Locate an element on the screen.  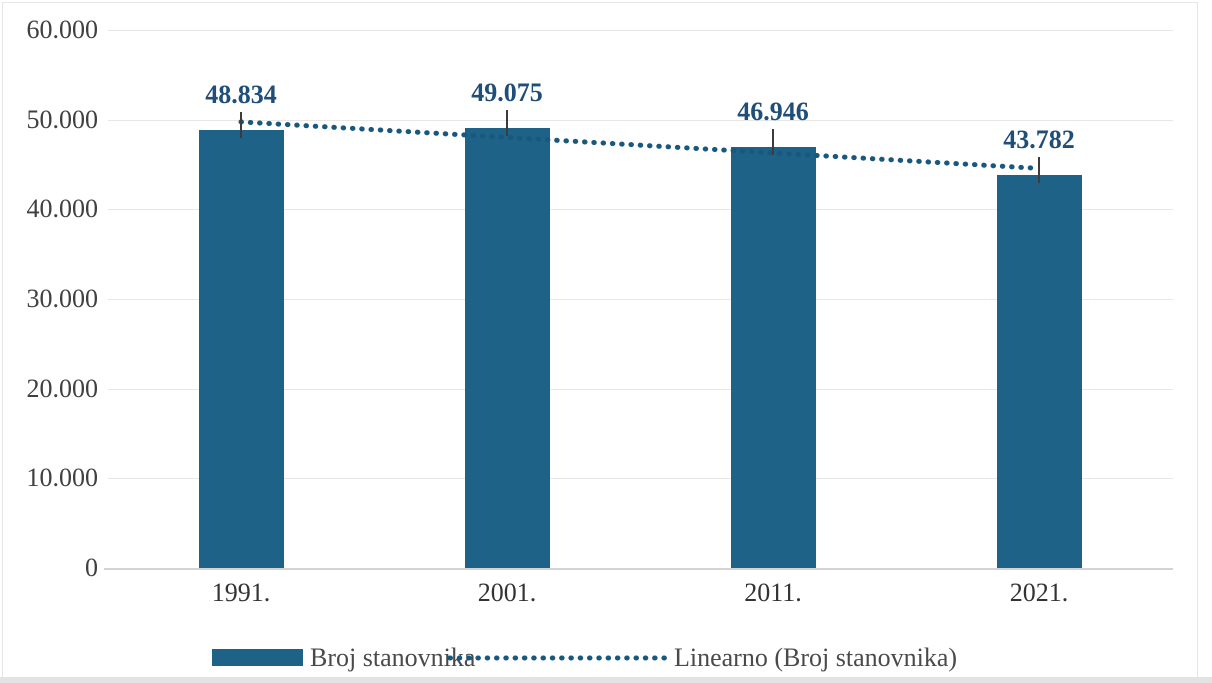
x-axis-label-1991: 1991. is located at coordinates (241, 592).